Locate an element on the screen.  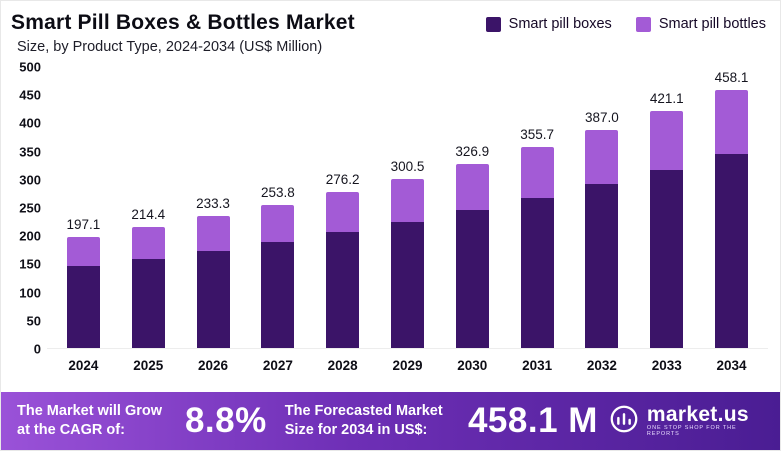
bar-column: 355.7 is located at coordinates (537, 237).